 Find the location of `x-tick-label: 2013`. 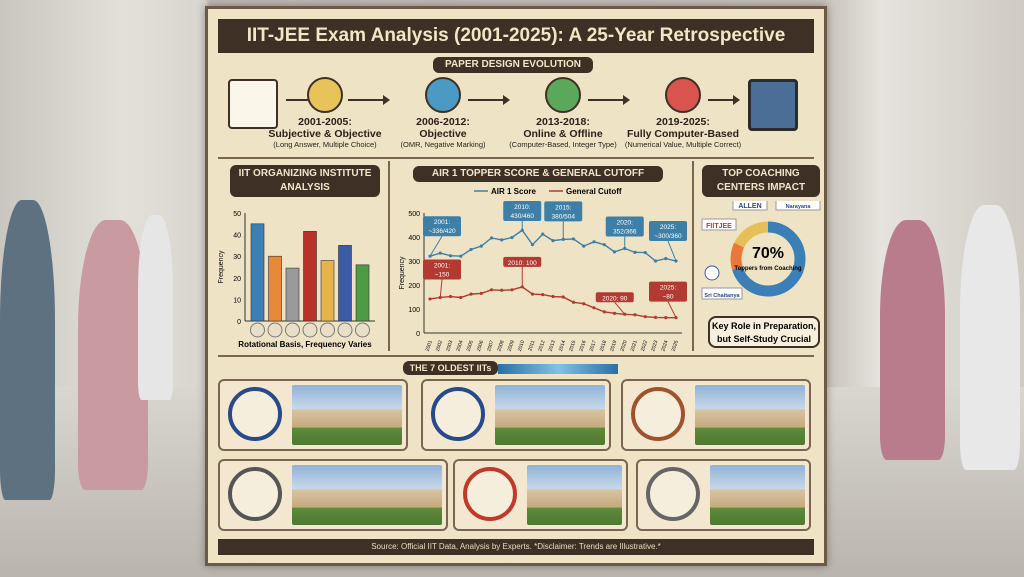

x-tick-label: 2013 is located at coordinates (552, 346).